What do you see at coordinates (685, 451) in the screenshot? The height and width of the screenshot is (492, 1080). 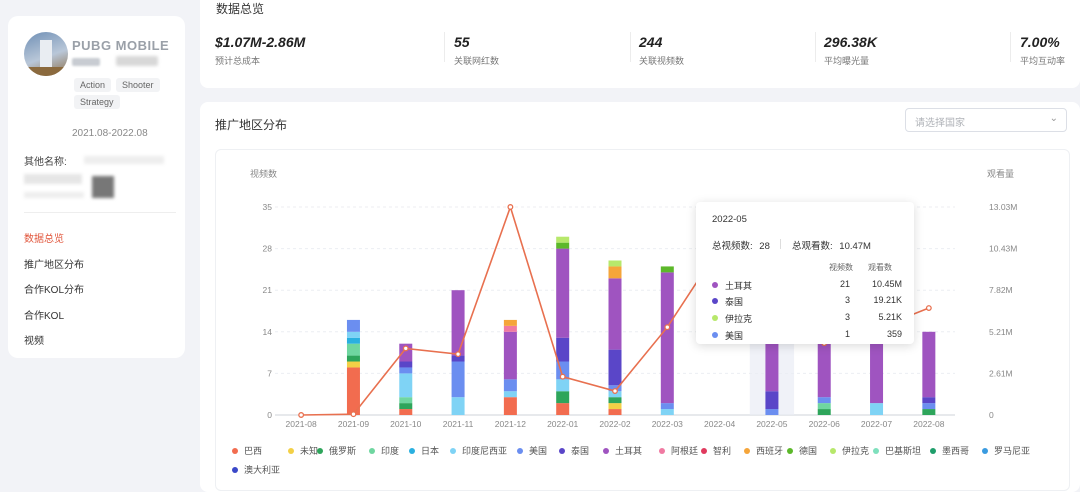 I see `legend-label: 阿根廷` at bounding box center [685, 451].